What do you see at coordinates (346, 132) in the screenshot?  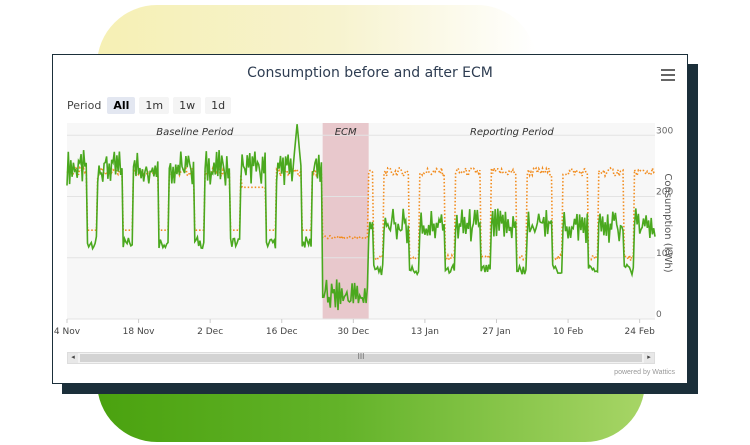 I see `band-label: ECM` at bounding box center [346, 132].